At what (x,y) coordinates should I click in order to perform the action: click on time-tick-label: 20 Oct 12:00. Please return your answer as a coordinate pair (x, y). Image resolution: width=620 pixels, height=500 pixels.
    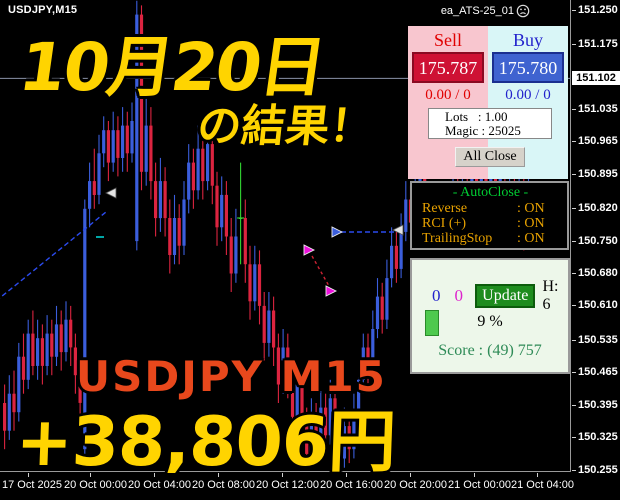
    Looking at the image, I should click on (287, 485).